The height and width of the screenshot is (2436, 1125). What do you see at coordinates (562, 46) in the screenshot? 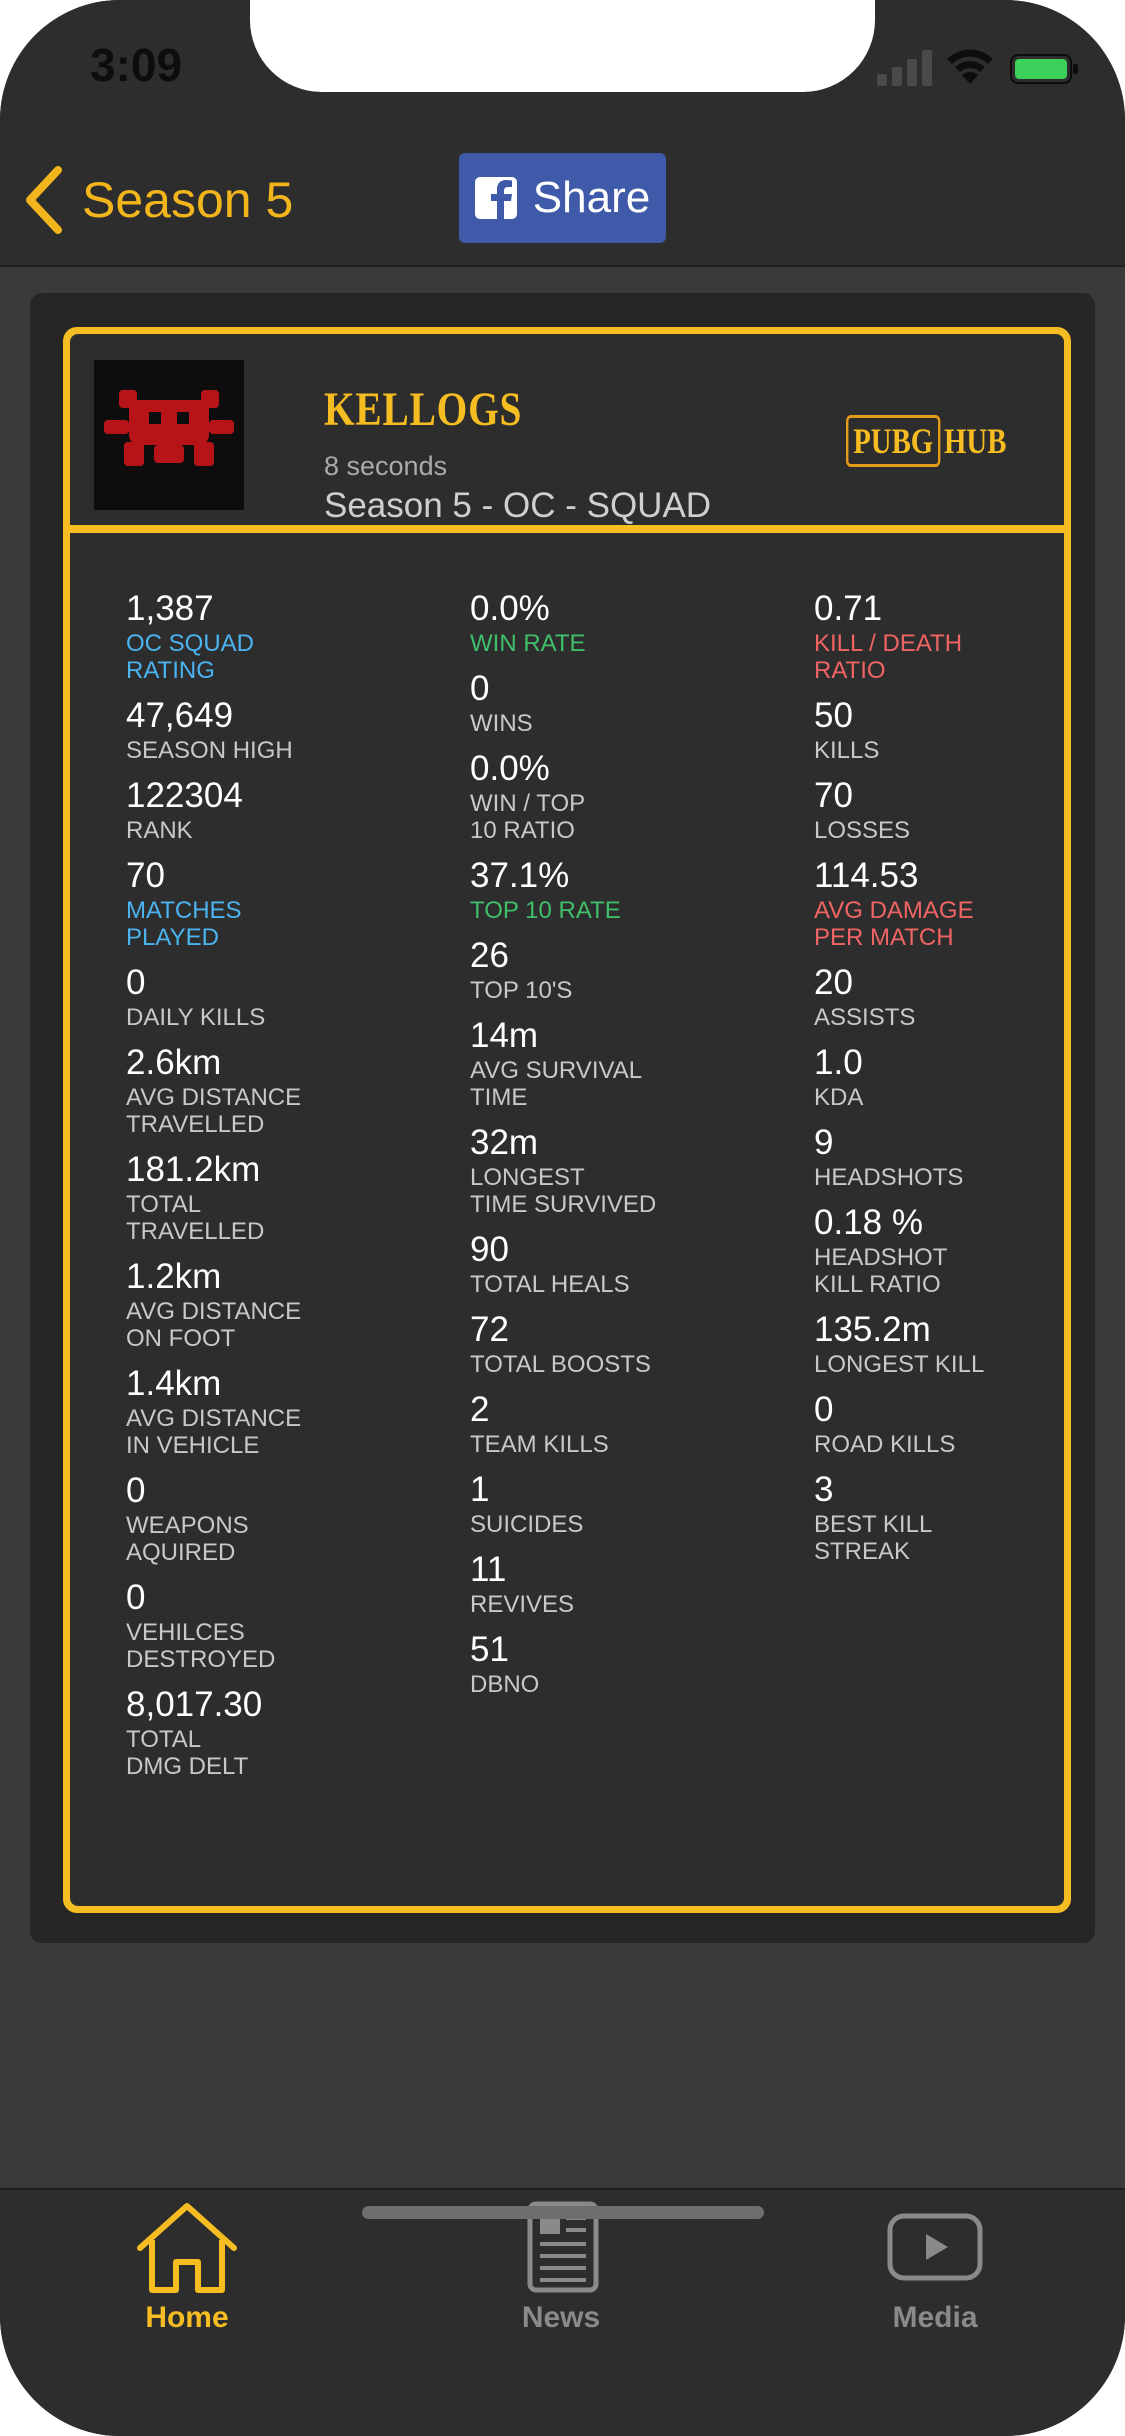
I see `device-notch` at bounding box center [562, 46].